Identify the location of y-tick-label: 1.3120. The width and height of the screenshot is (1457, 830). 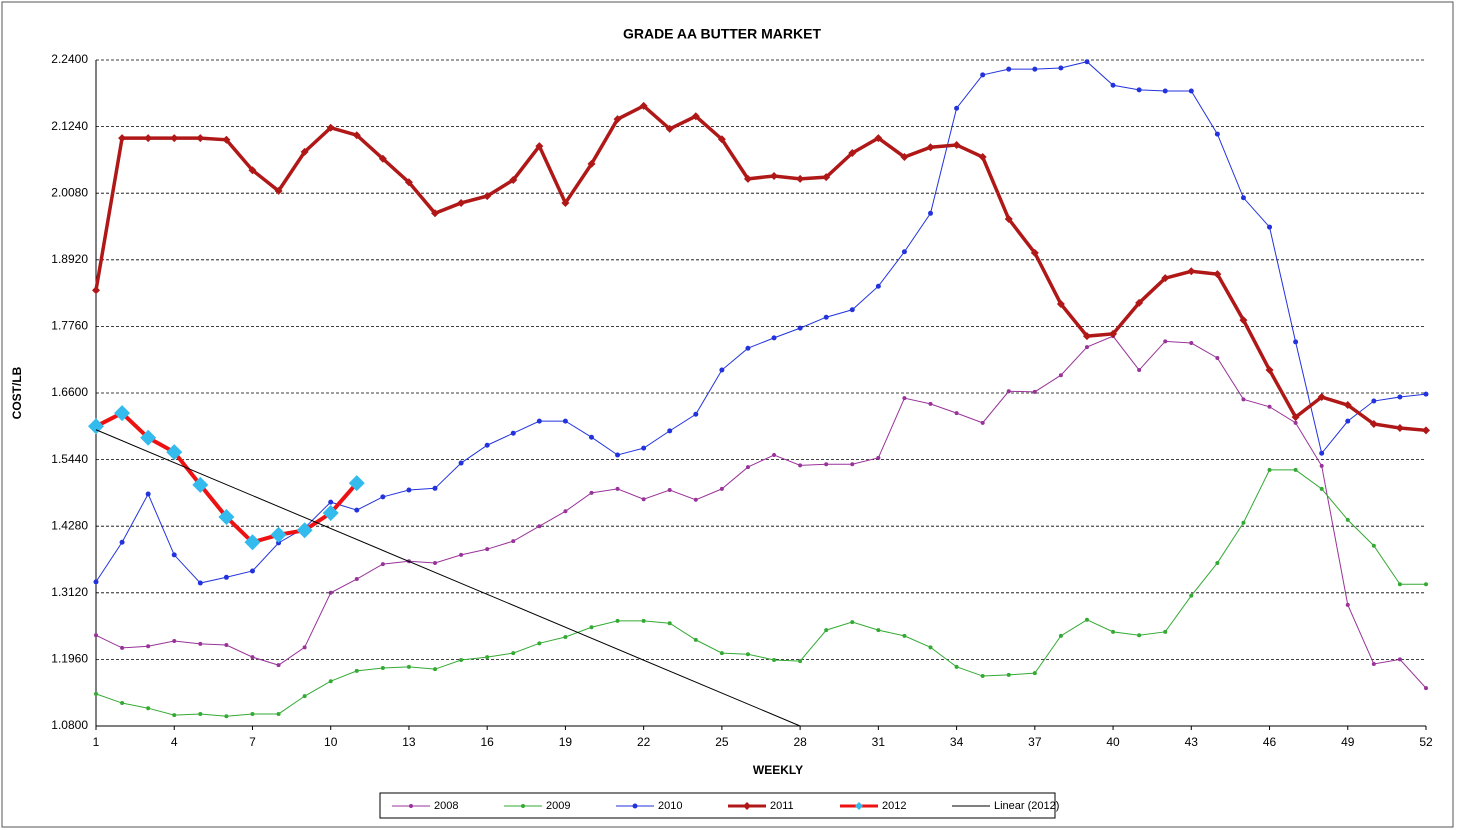
(69, 592).